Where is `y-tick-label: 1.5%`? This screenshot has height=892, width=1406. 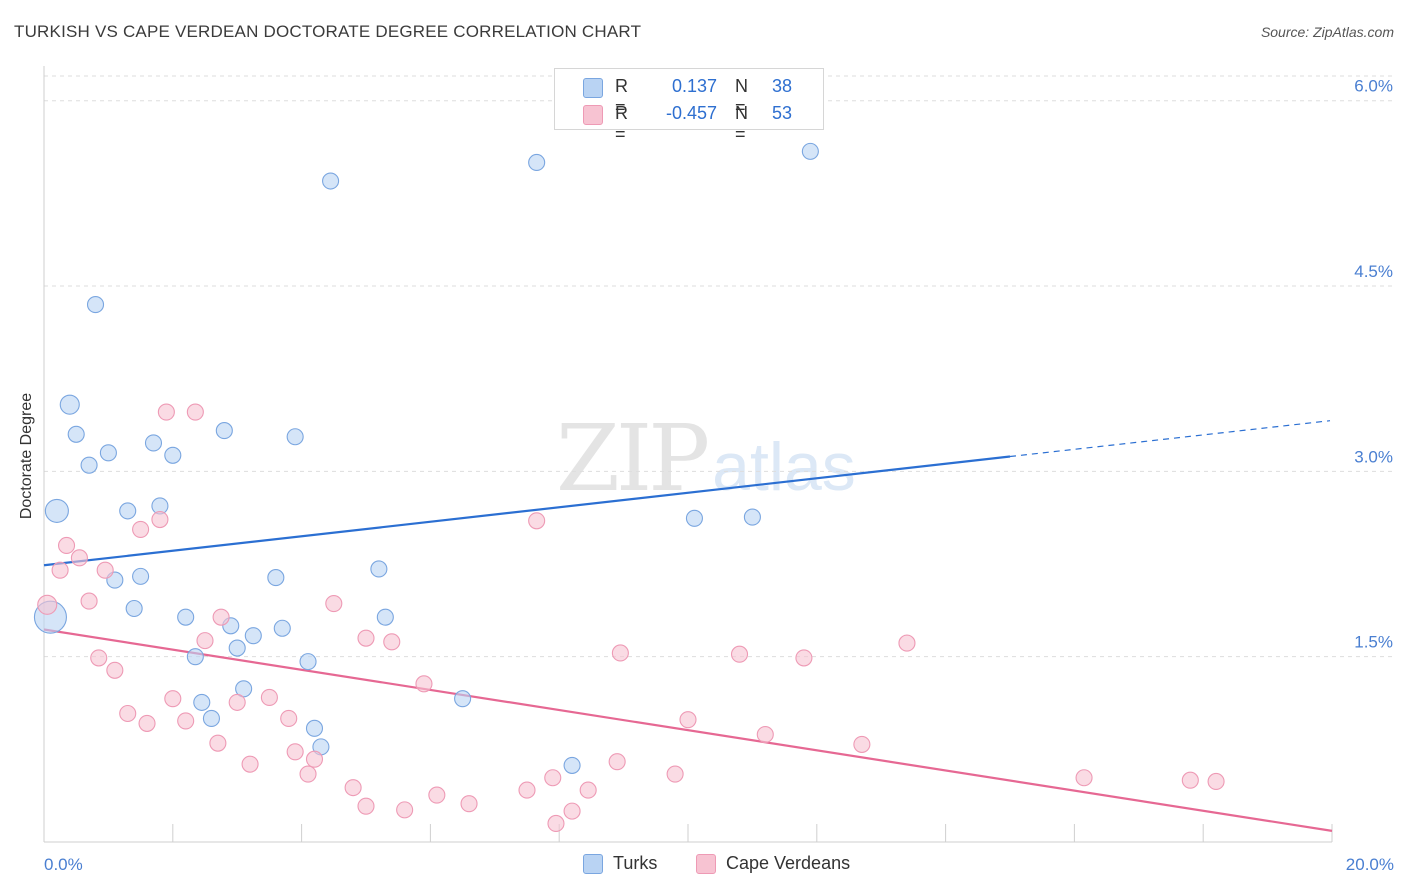
y-tick-label: 1.5% is located at coordinates (1373, 642).